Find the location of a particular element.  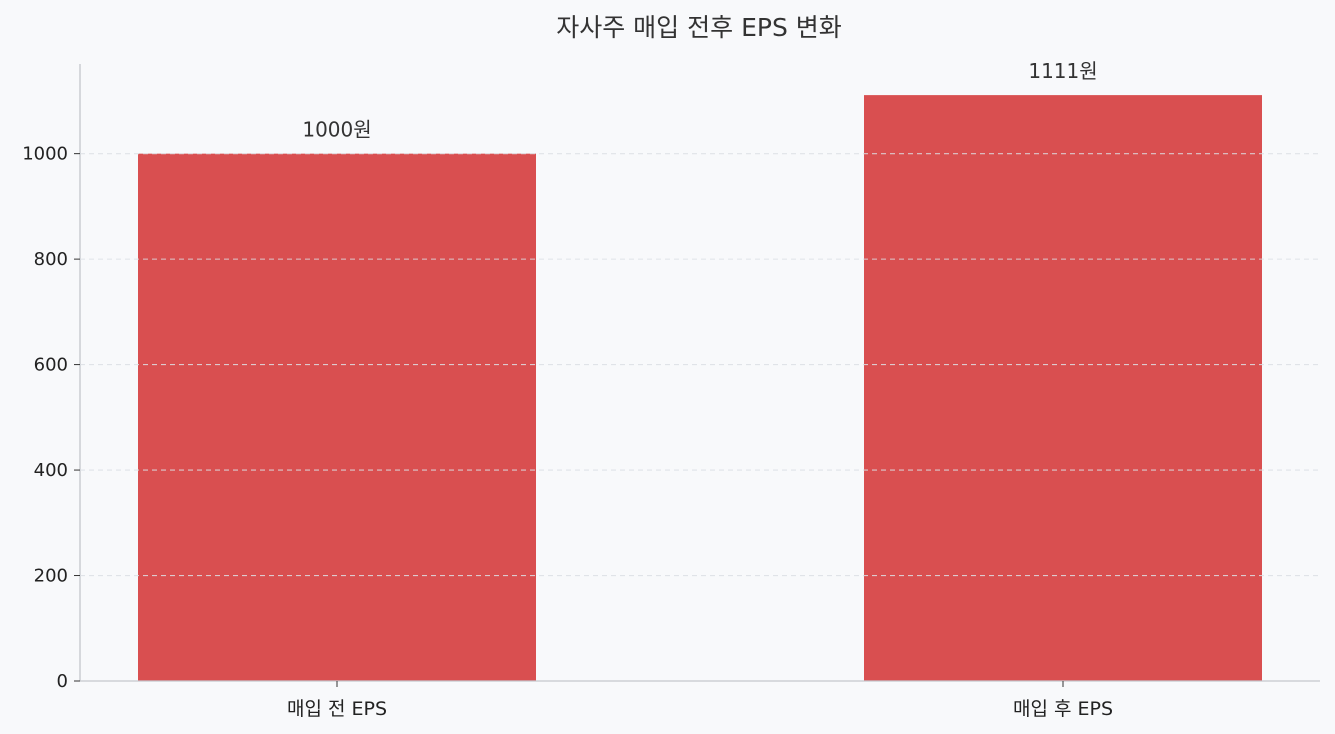

y-tick-label-400: 400 is located at coordinates (51, 470).